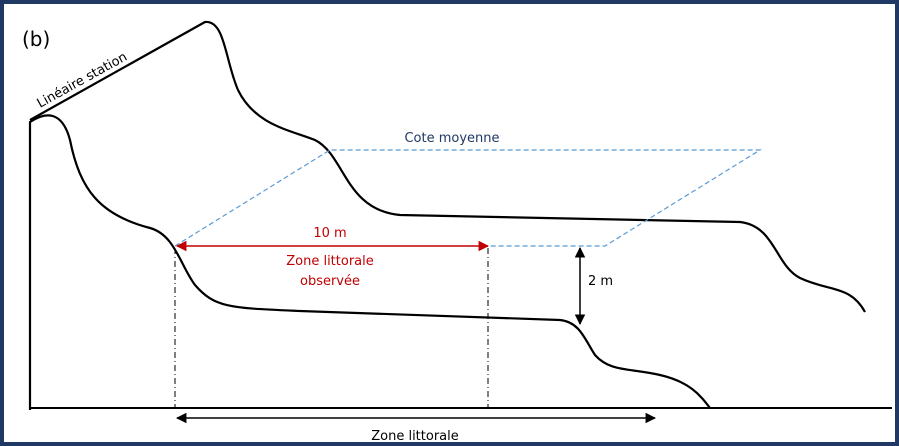  Describe the element at coordinates (415, 436) in the screenshot. I see `zone-label: Zone littorale` at that location.